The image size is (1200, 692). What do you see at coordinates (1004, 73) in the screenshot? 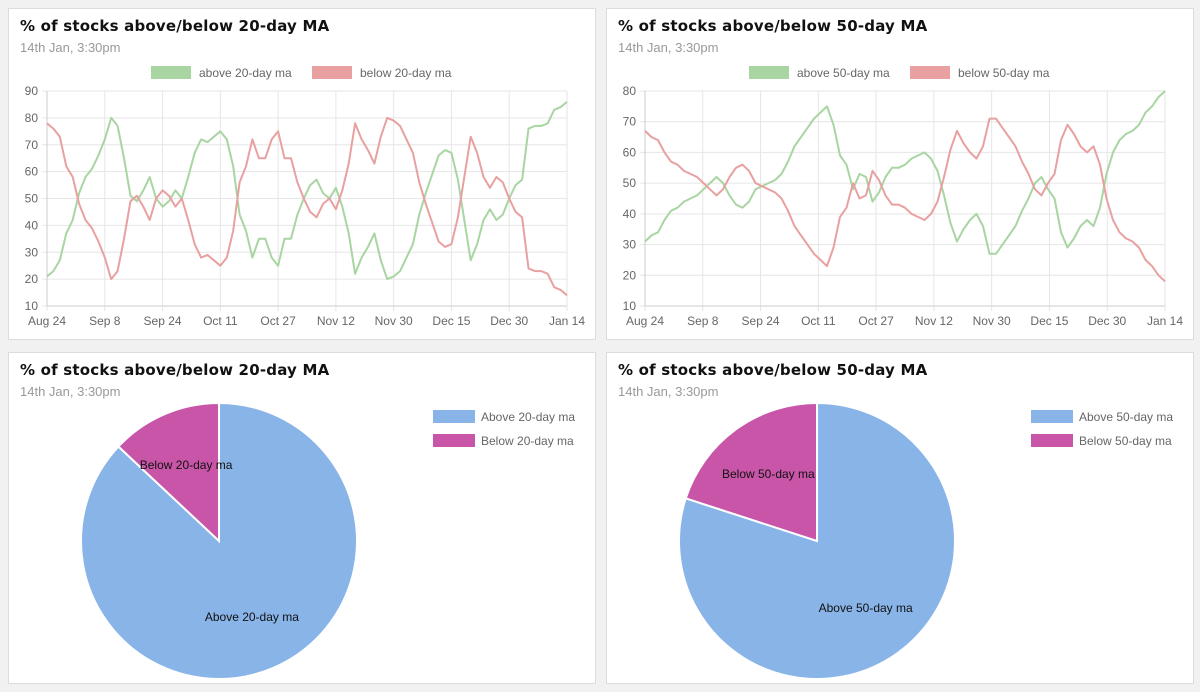
I see `legend-label: below 50-day ma` at bounding box center [1004, 73].